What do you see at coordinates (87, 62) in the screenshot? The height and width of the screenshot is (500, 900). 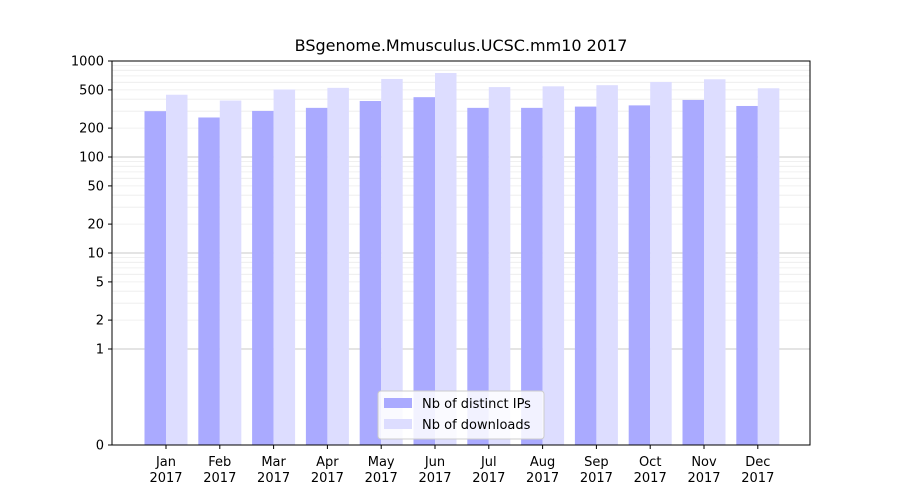 I see `y-tick-label: 1000` at bounding box center [87, 62].